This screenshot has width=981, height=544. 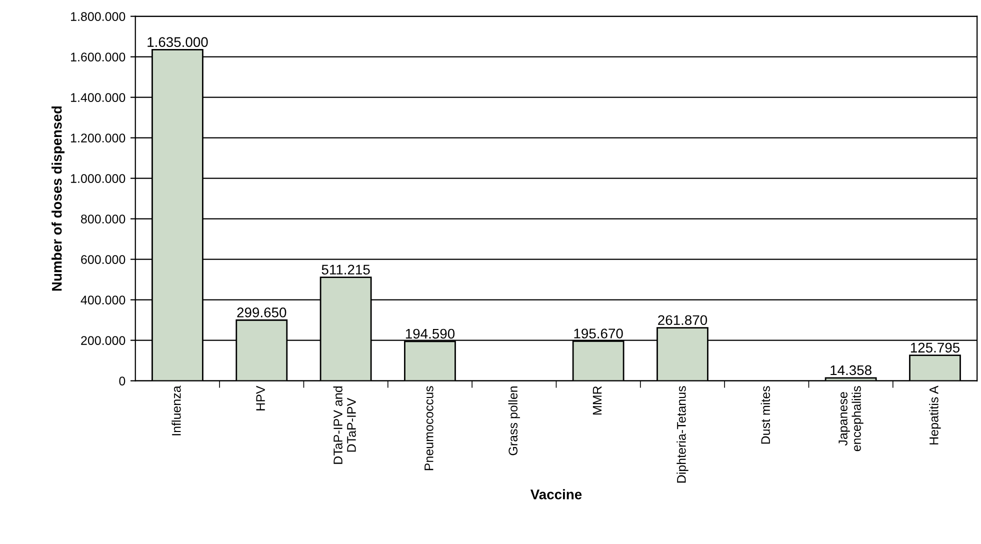 What do you see at coordinates (935, 347) in the screenshot?
I see `data-label: 125.795` at bounding box center [935, 347].